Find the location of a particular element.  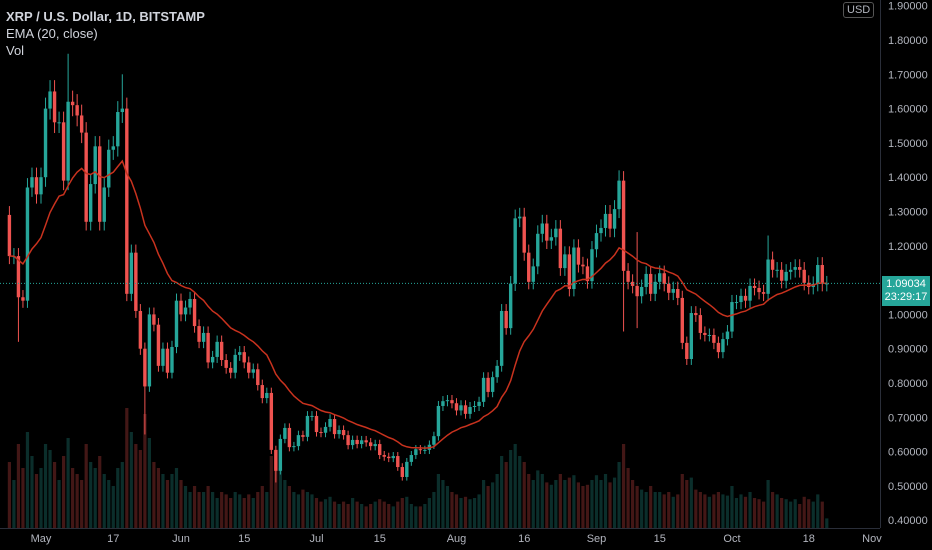

price-tick-label: 1.30000 is located at coordinates (908, 213).